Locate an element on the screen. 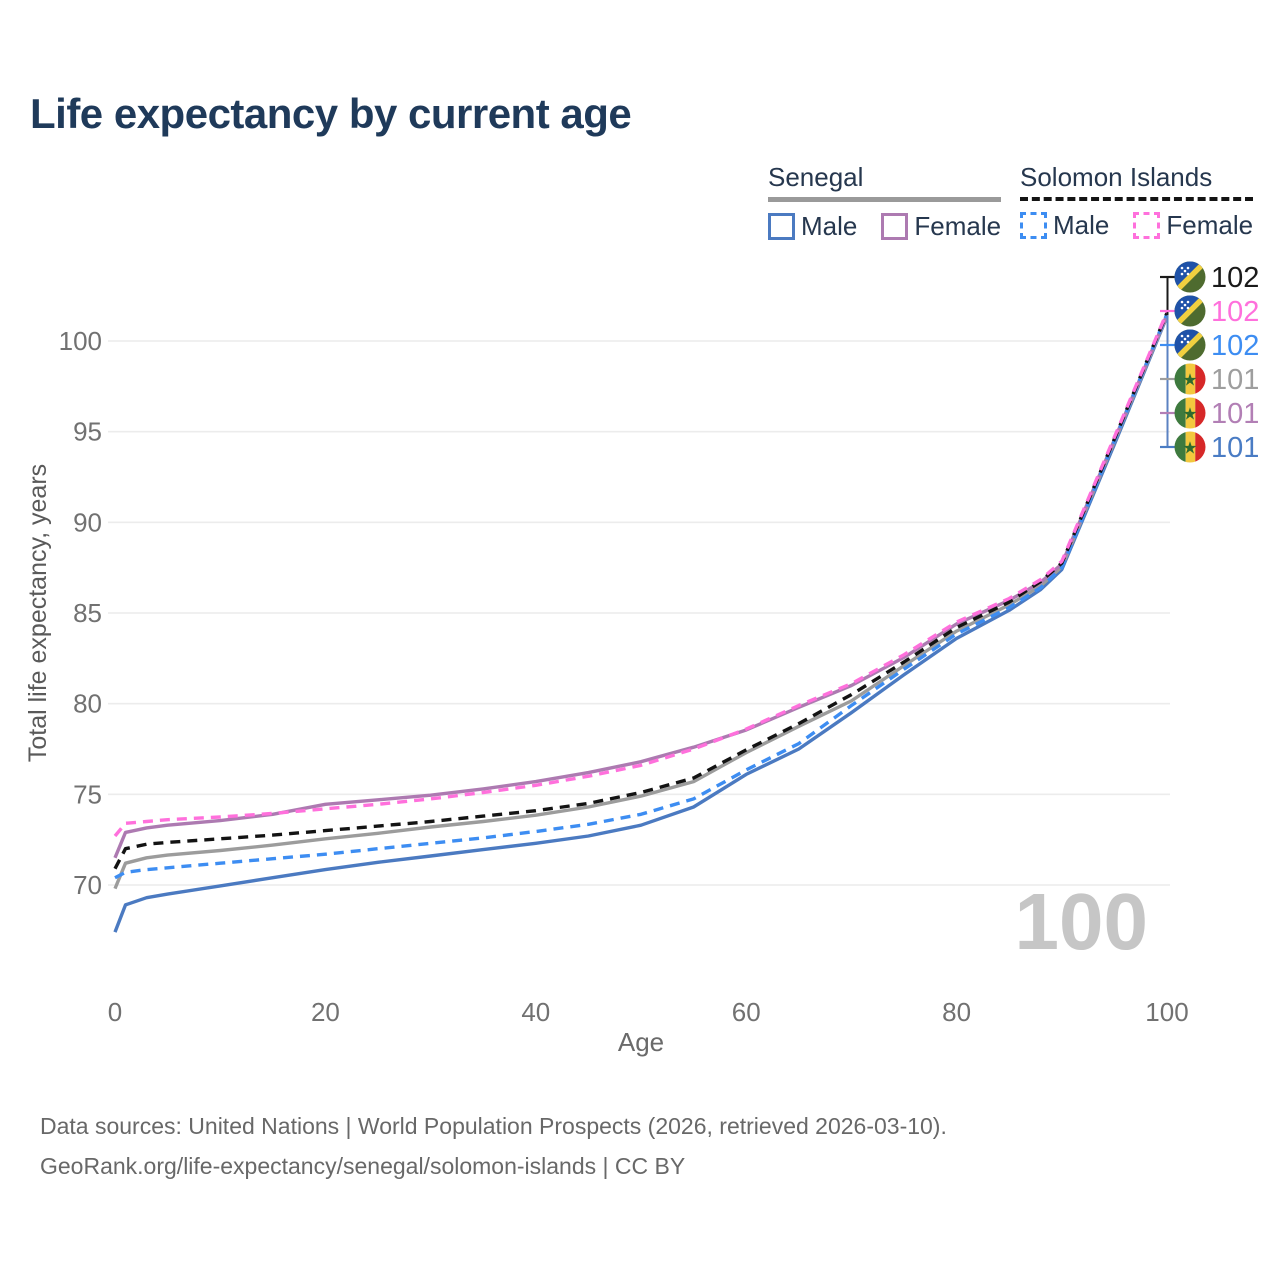 This screenshot has width=1280, height=1280. legend-senegal-underline is located at coordinates (885, 199).